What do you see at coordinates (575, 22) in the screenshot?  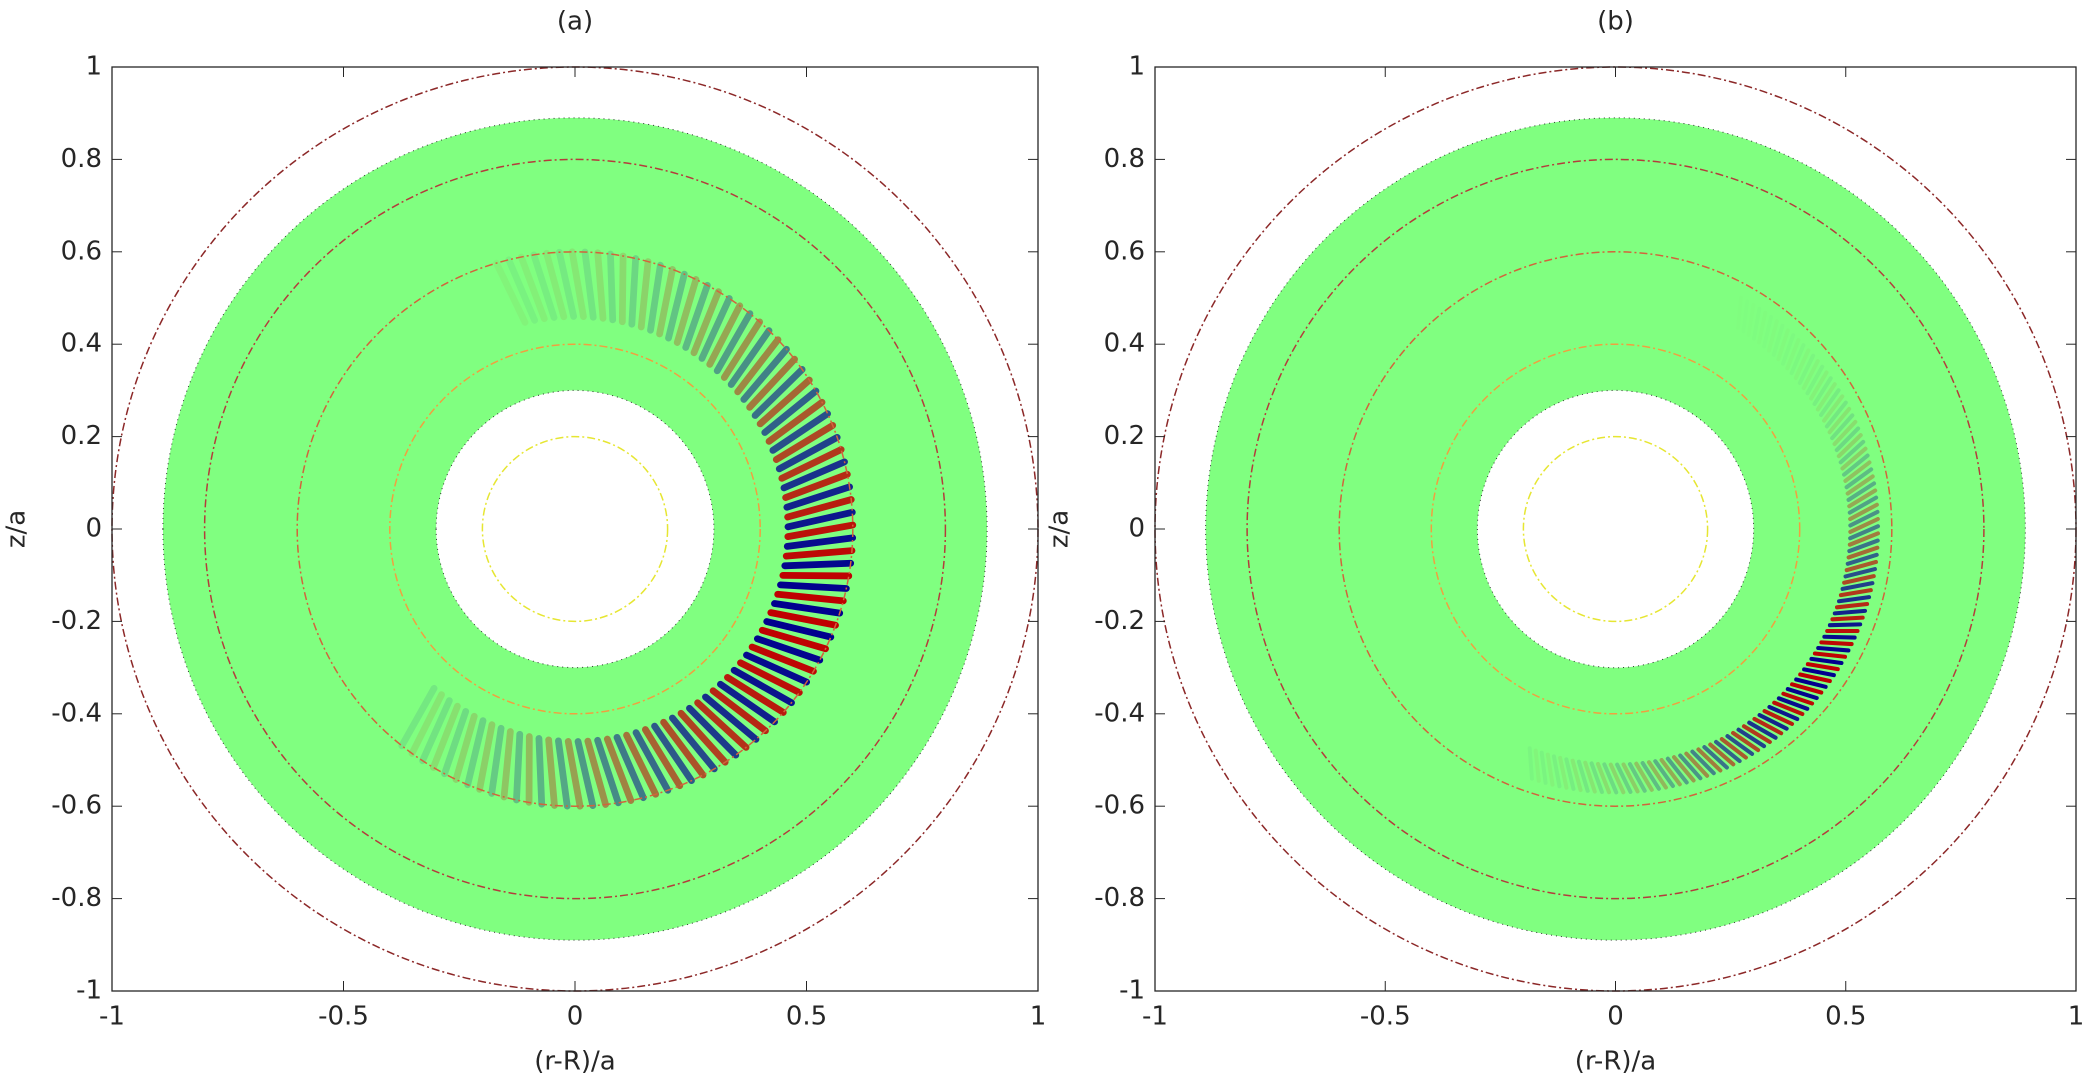 I see `panel-title: (a)` at bounding box center [575, 22].